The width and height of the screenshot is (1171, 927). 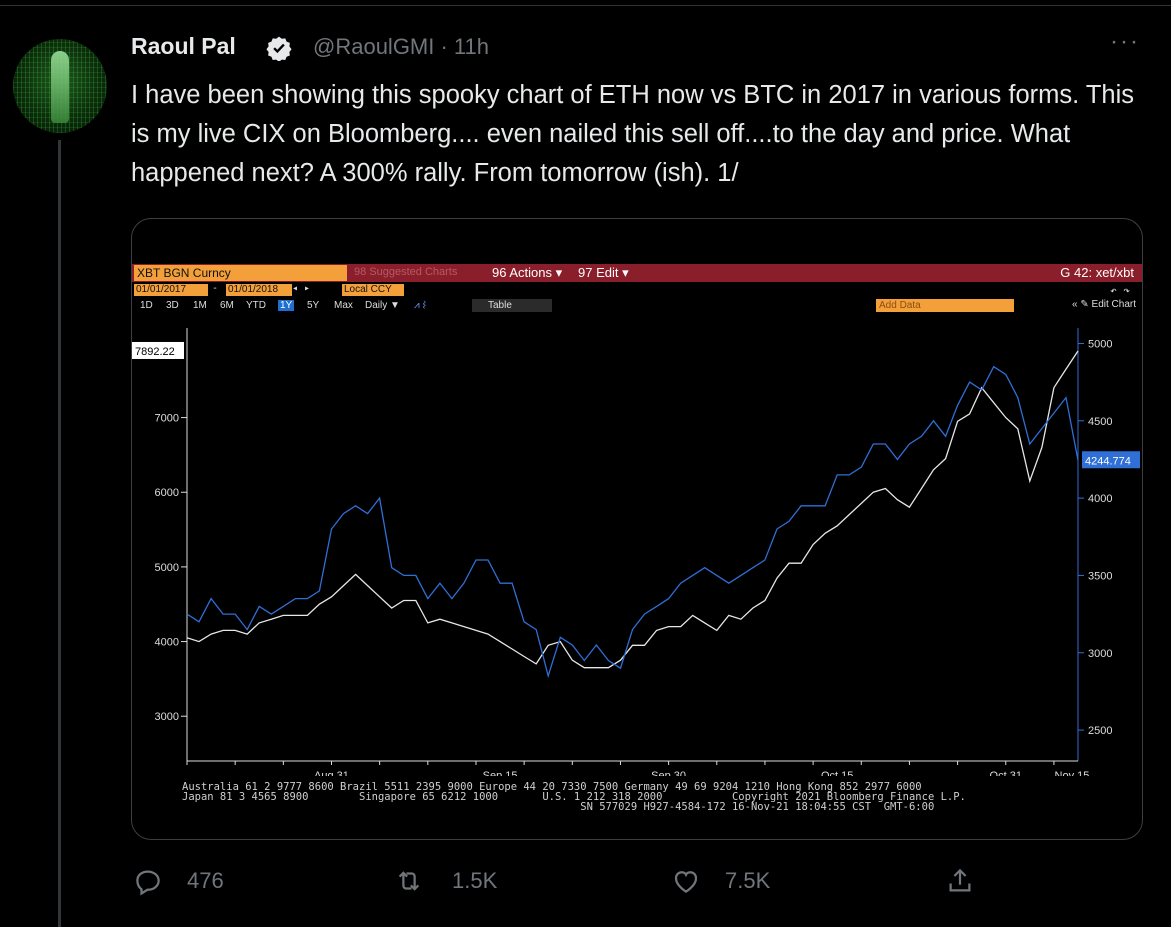 I want to click on x-tick-label: Sep 15, so click(x=500, y=773).